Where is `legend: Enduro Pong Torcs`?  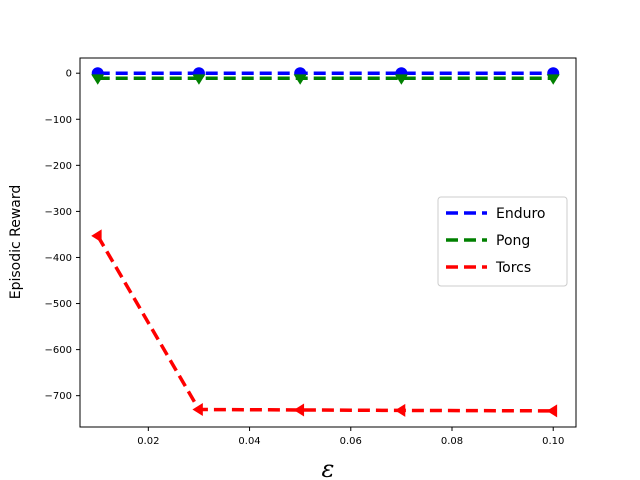 legend: Enduro Pong Torcs is located at coordinates (502, 241).